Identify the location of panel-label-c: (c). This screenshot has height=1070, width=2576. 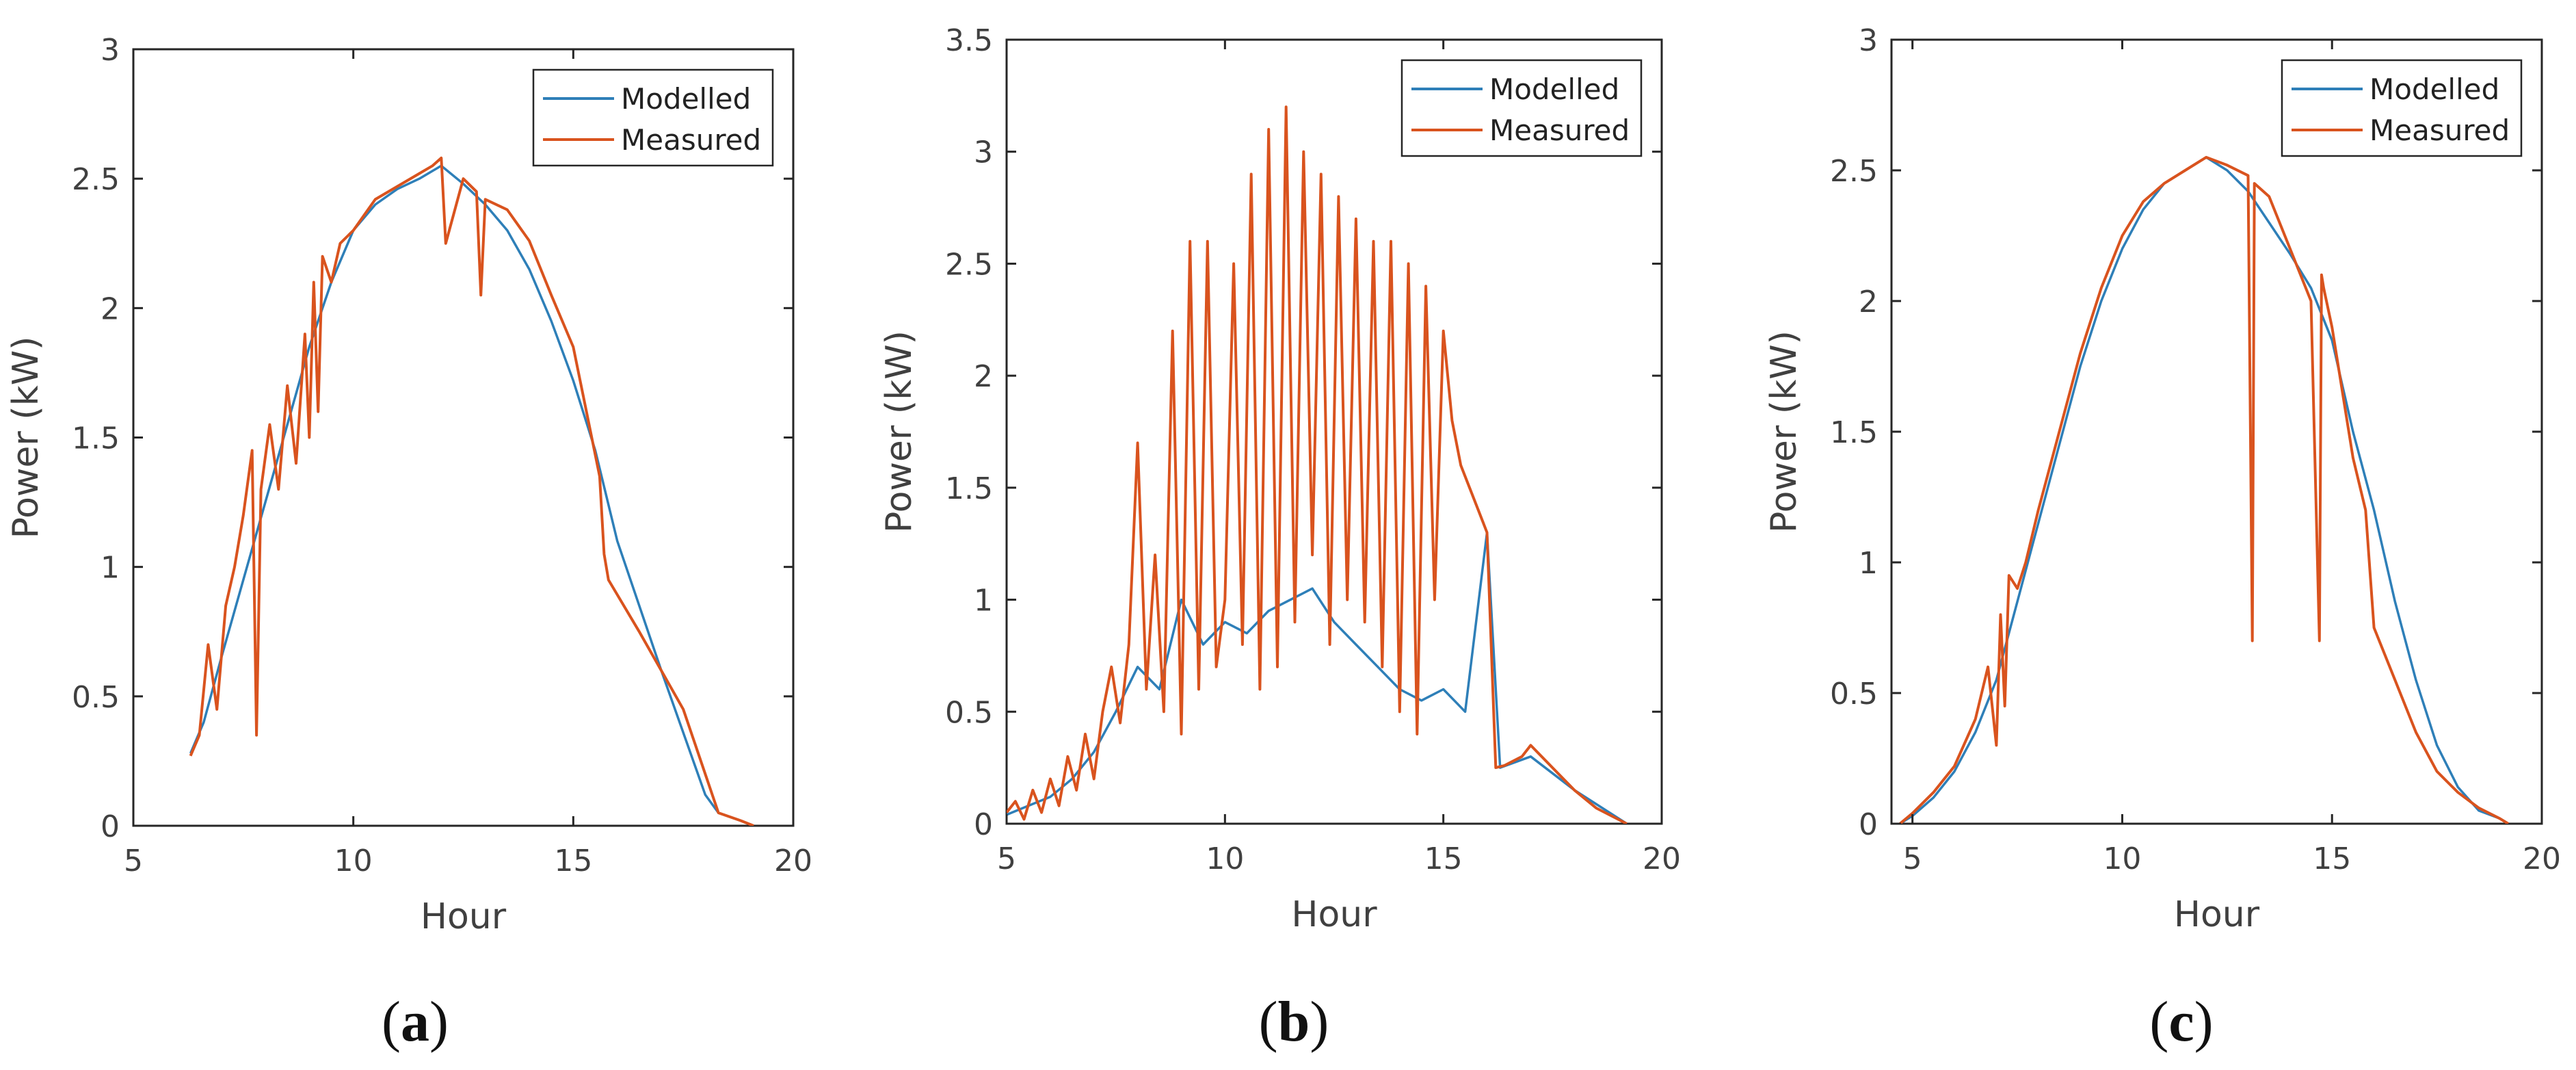
(2181, 1022).